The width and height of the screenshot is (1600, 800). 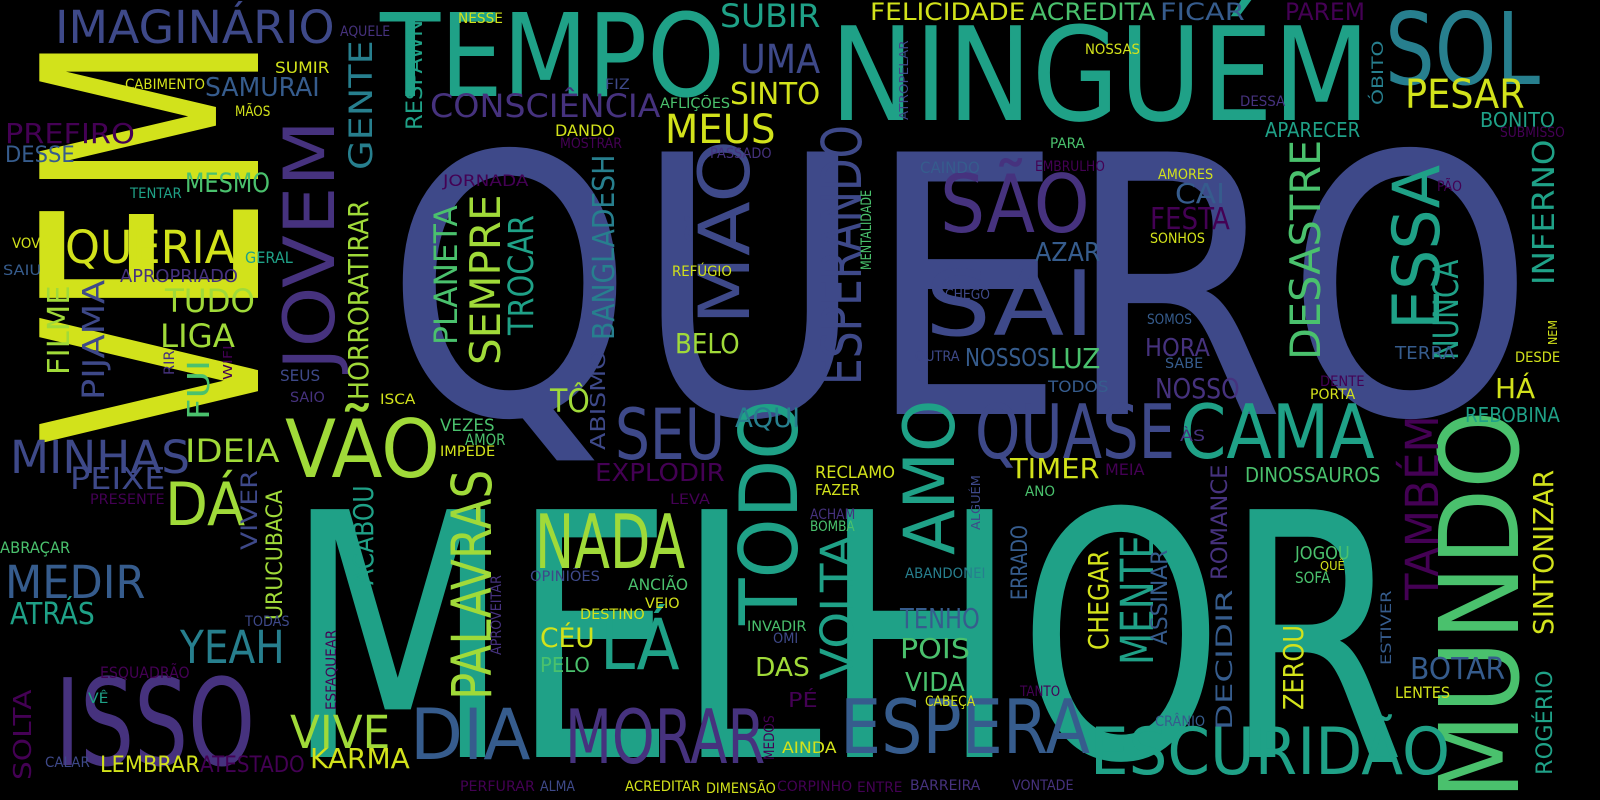 What do you see at coordinates (786, 639) in the screenshot?
I see `word-omi: OMI` at bounding box center [786, 639].